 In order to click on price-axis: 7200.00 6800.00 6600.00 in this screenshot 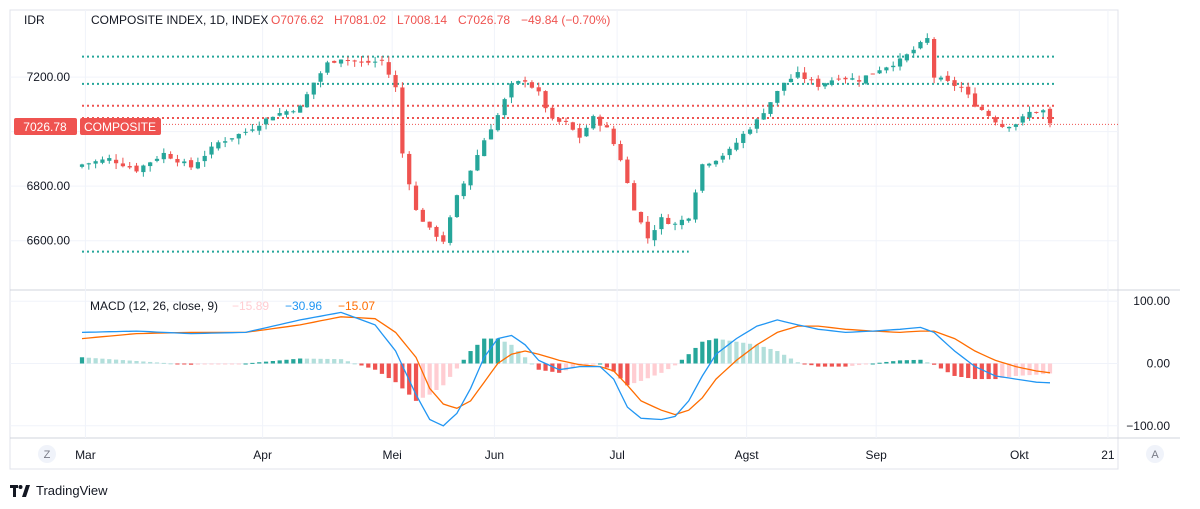, I will do `click(49, 159)`.